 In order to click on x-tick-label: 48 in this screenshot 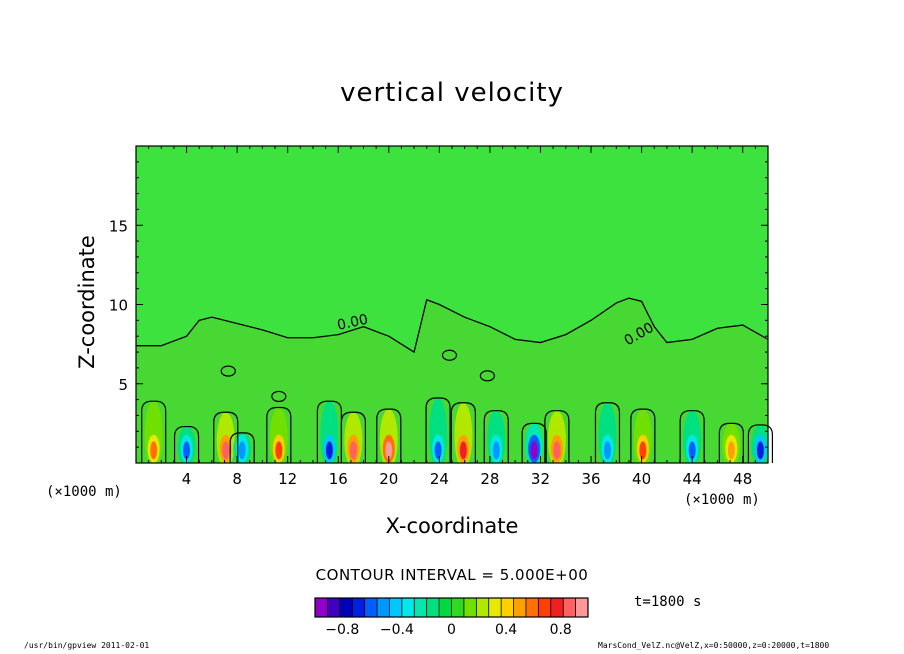, I will do `click(742, 479)`.